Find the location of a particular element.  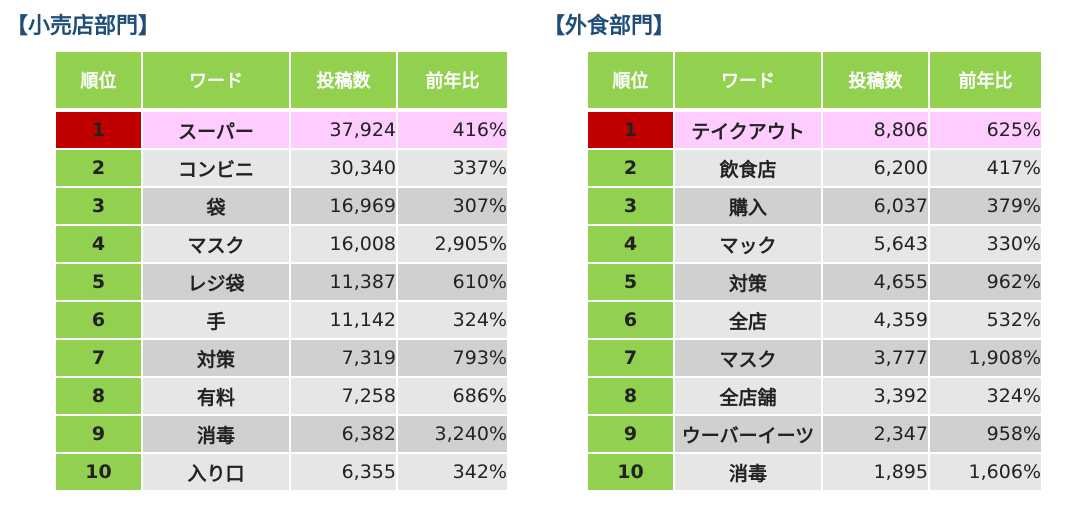

header-word: ワード is located at coordinates (216, 80).